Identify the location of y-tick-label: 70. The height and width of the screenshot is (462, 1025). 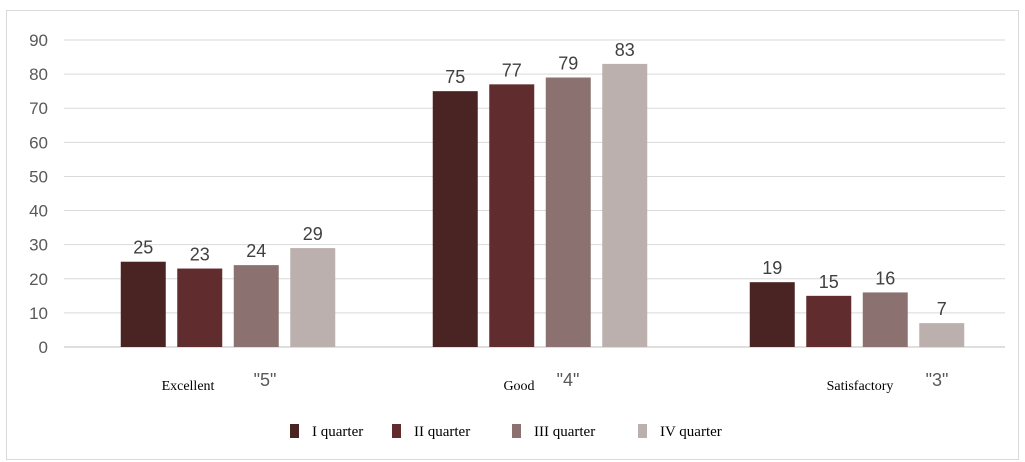
(38, 108).